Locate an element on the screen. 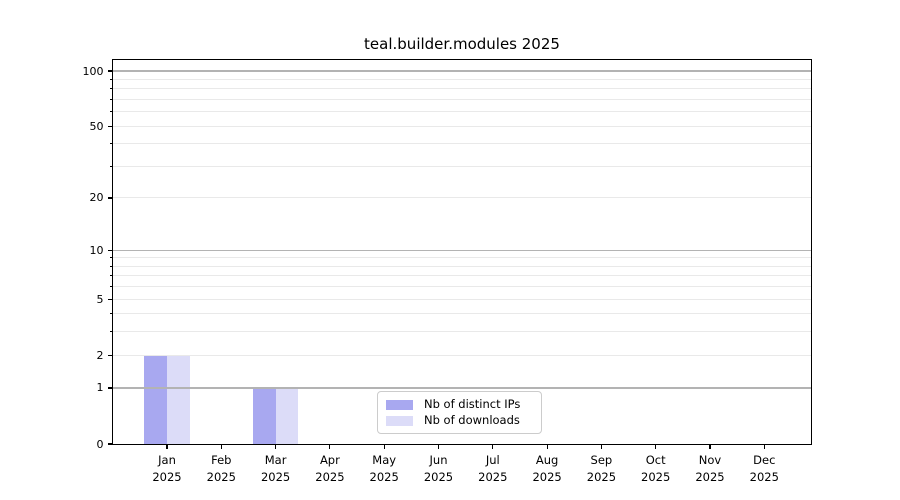 The height and width of the screenshot is (500, 900). x-tick-label-jul: Jul 2025 is located at coordinates (493, 468).